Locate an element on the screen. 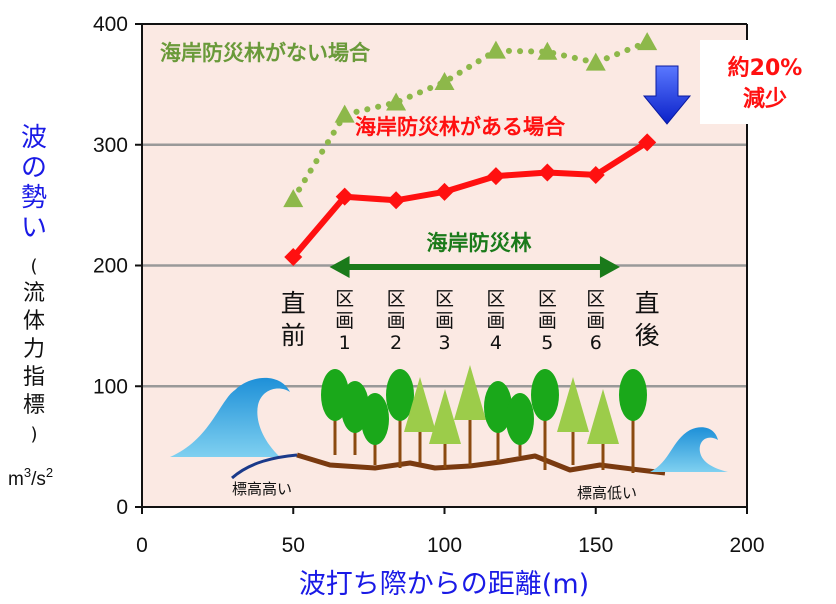  x-tick-label-0: 0 is located at coordinates (142, 545).